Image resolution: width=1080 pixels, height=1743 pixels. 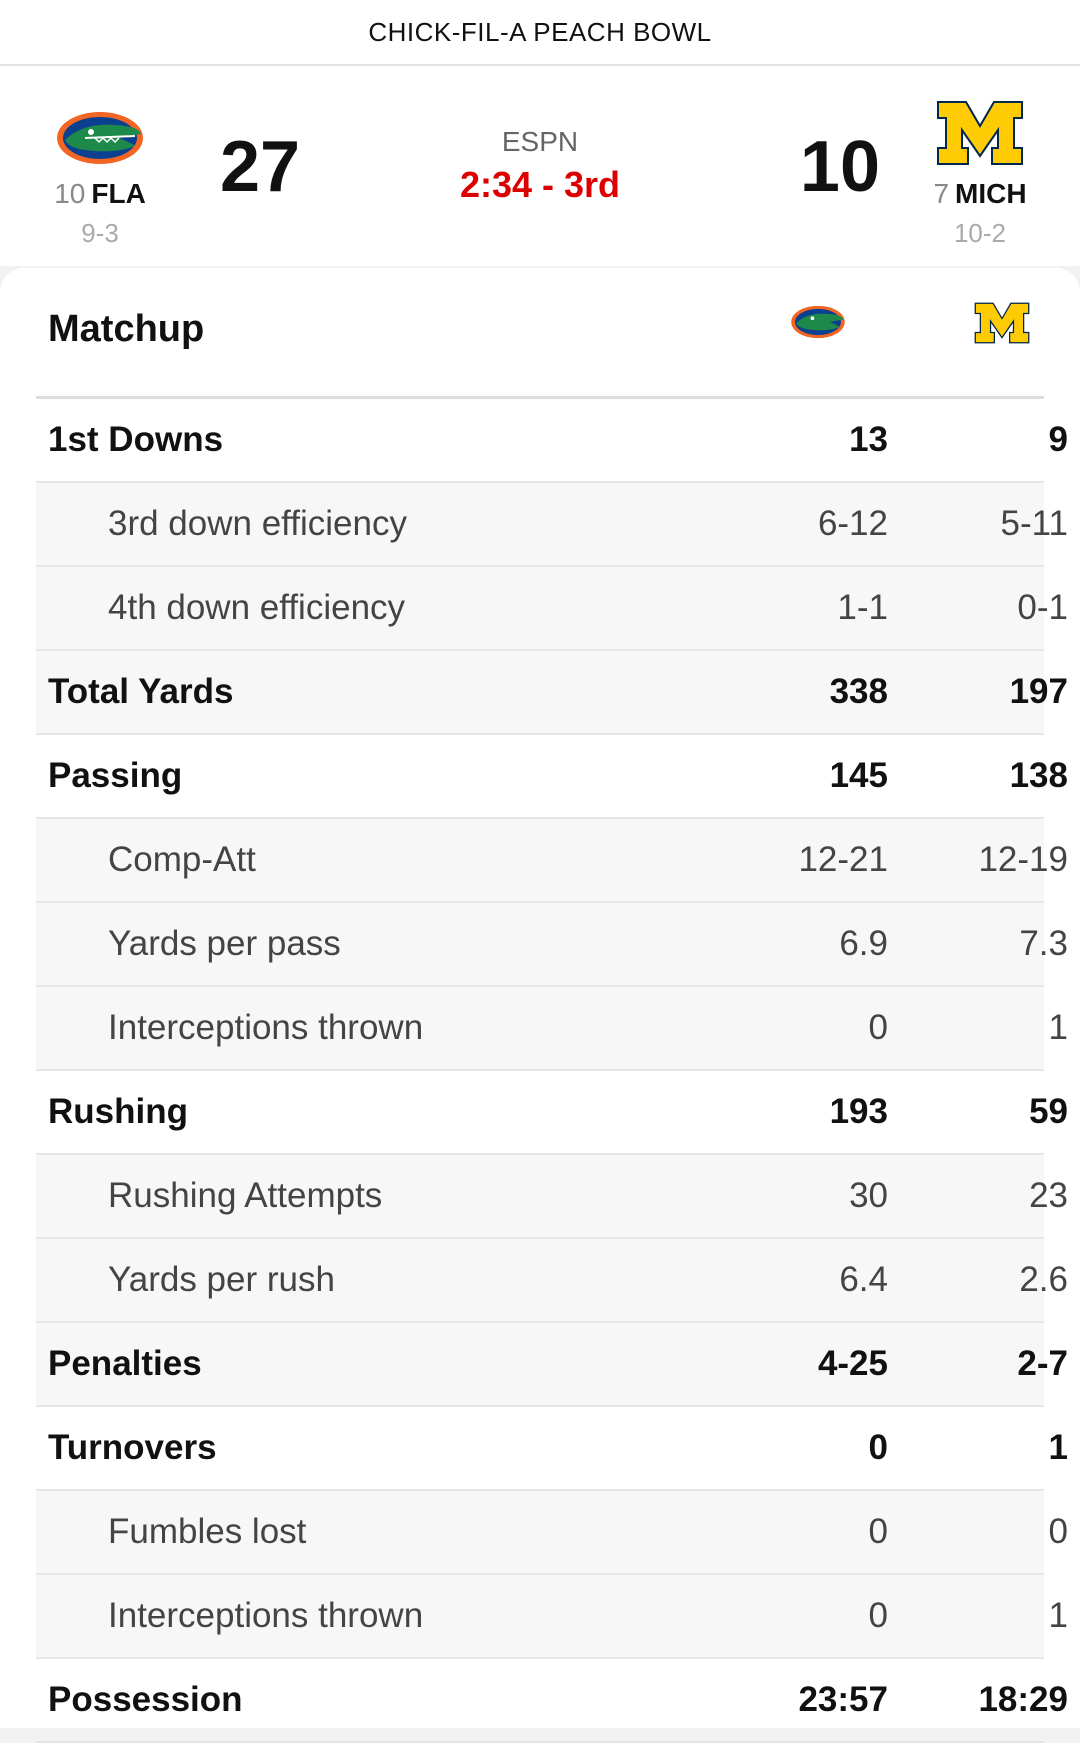 I want to click on mich-stat-value: 138, so click(x=1038, y=775).